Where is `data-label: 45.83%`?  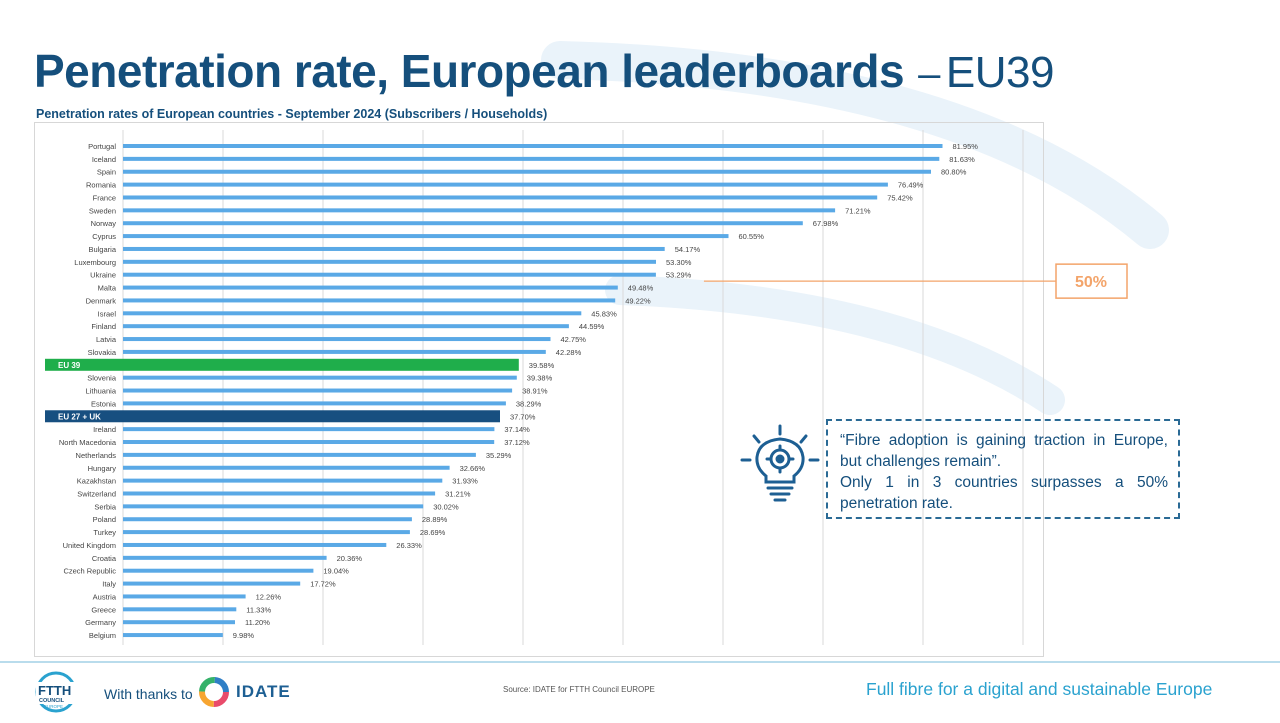
data-label: 45.83% is located at coordinates (604, 313).